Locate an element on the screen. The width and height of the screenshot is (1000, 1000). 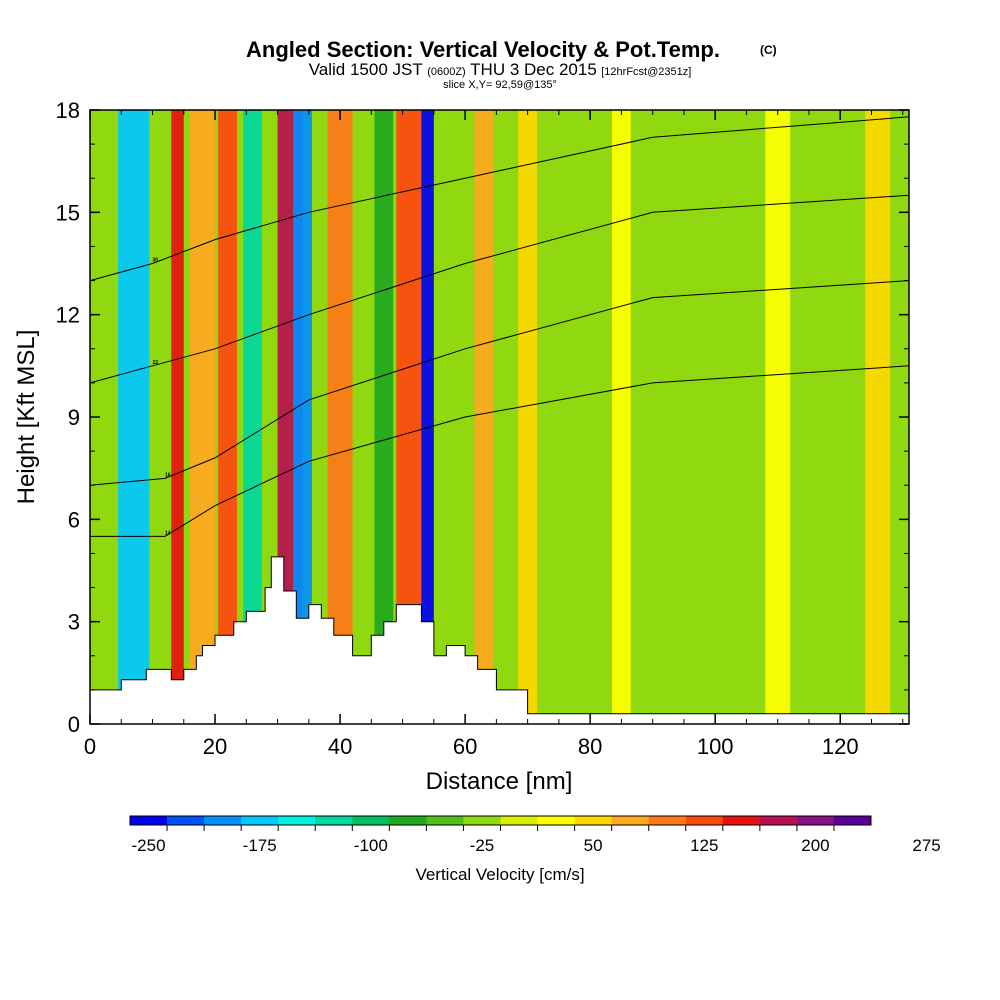
colorbar-tick-label: -25 is located at coordinates (482, 845).